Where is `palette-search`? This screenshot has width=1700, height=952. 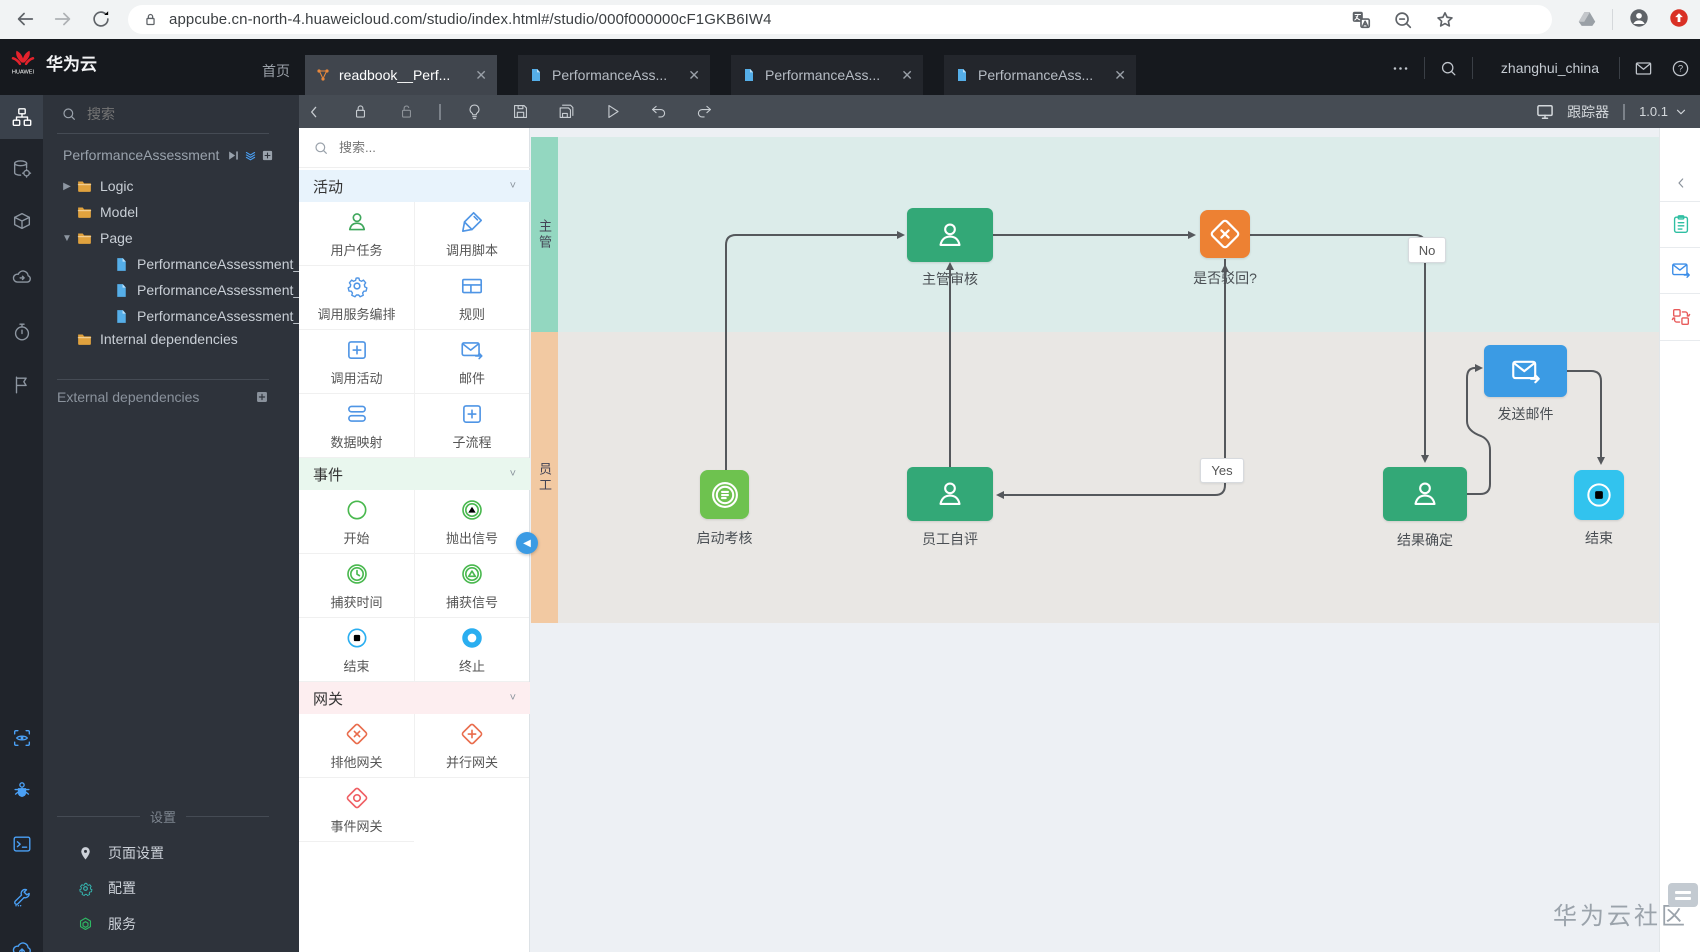 palette-search is located at coordinates (414, 148).